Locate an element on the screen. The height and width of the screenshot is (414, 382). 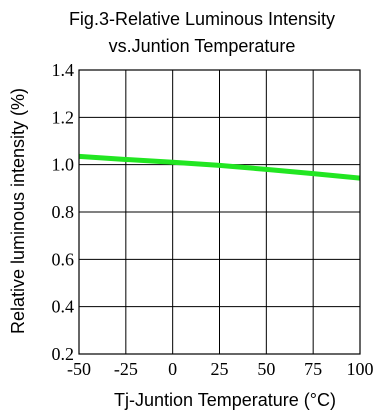
x-tick-label: 100 is located at coordinates (360, 369).